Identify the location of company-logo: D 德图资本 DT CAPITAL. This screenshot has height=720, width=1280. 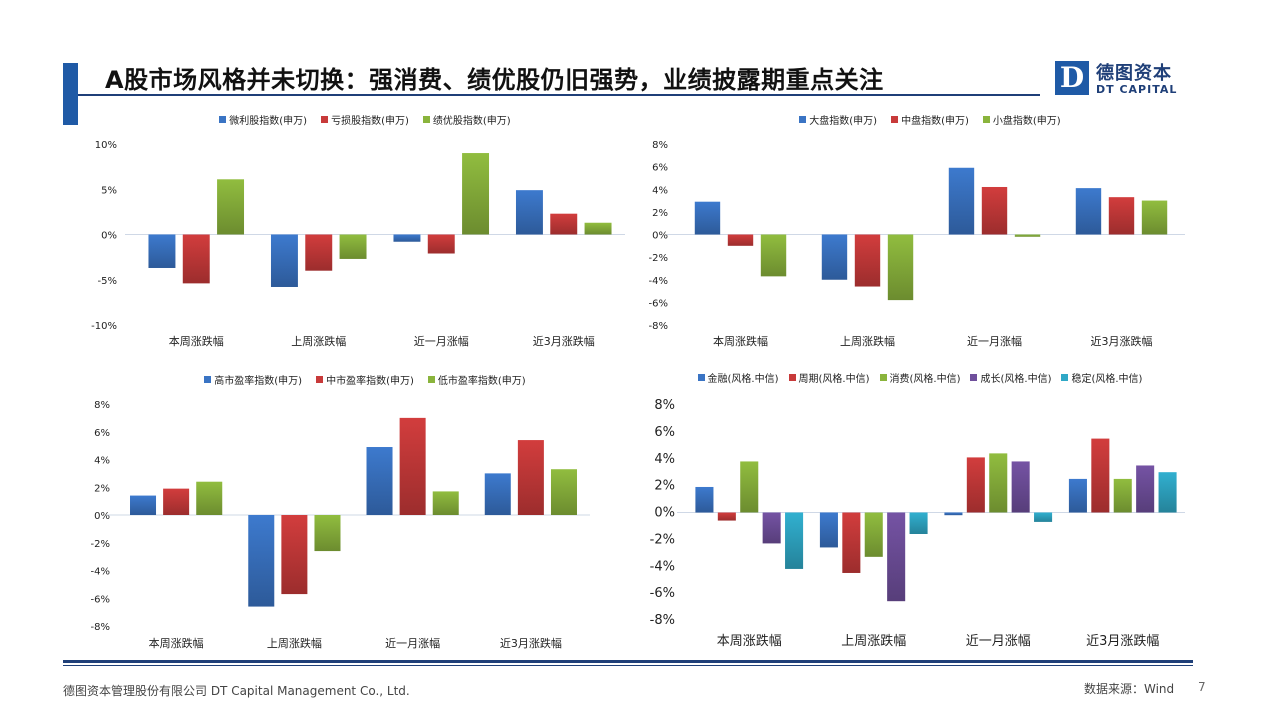
(1122, 79).